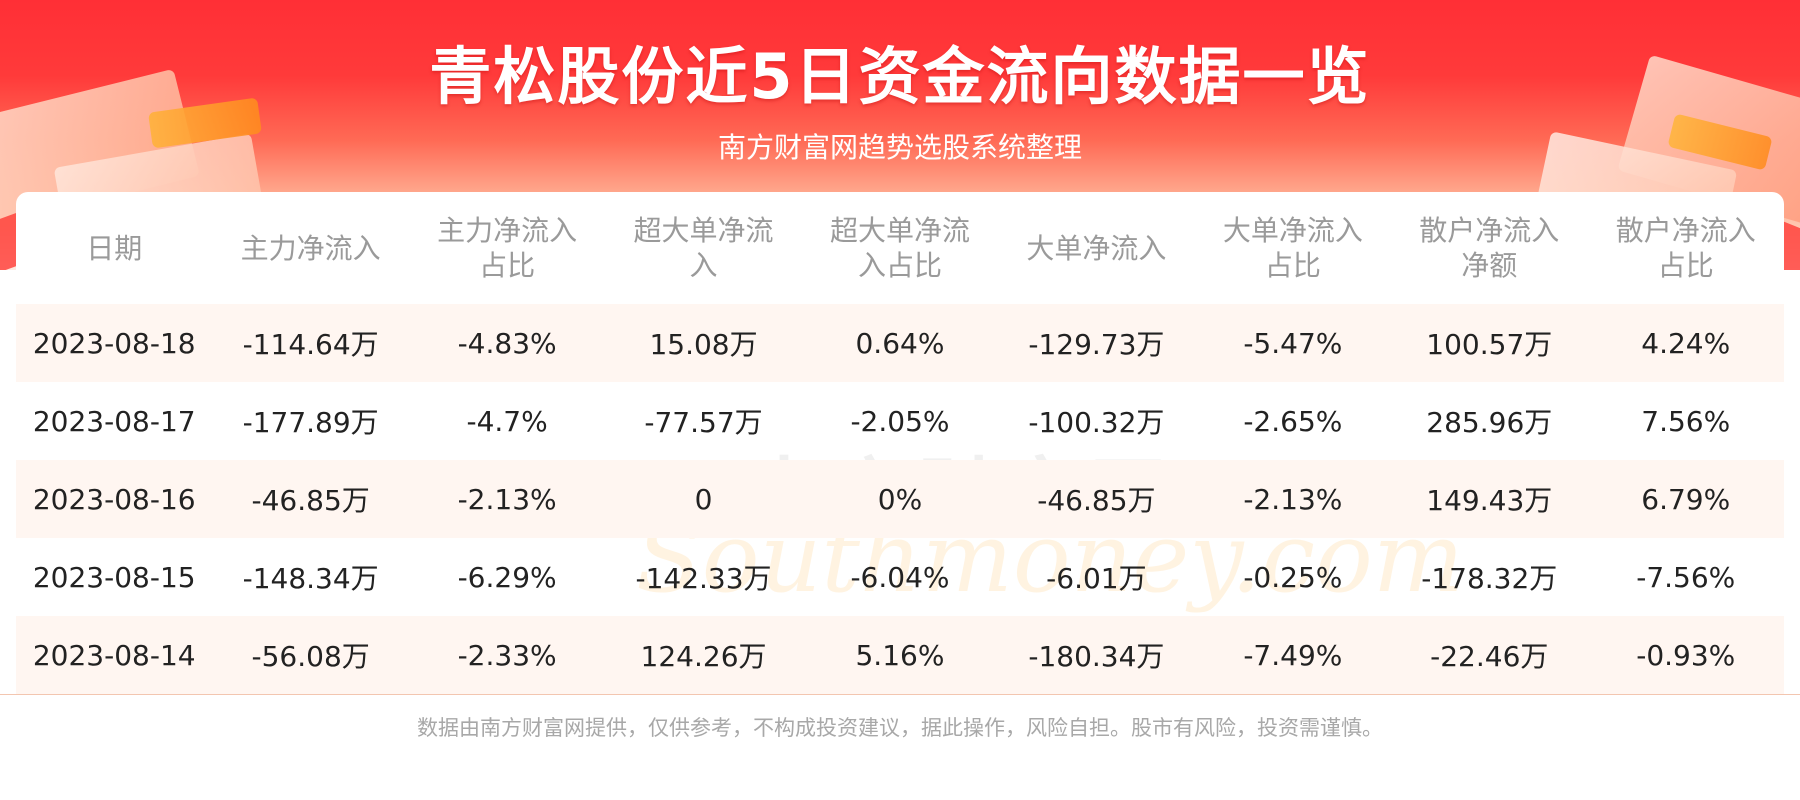 The image size is (1800, 800). I want to click on value-cell: -129.73万, so click(1096, 343).